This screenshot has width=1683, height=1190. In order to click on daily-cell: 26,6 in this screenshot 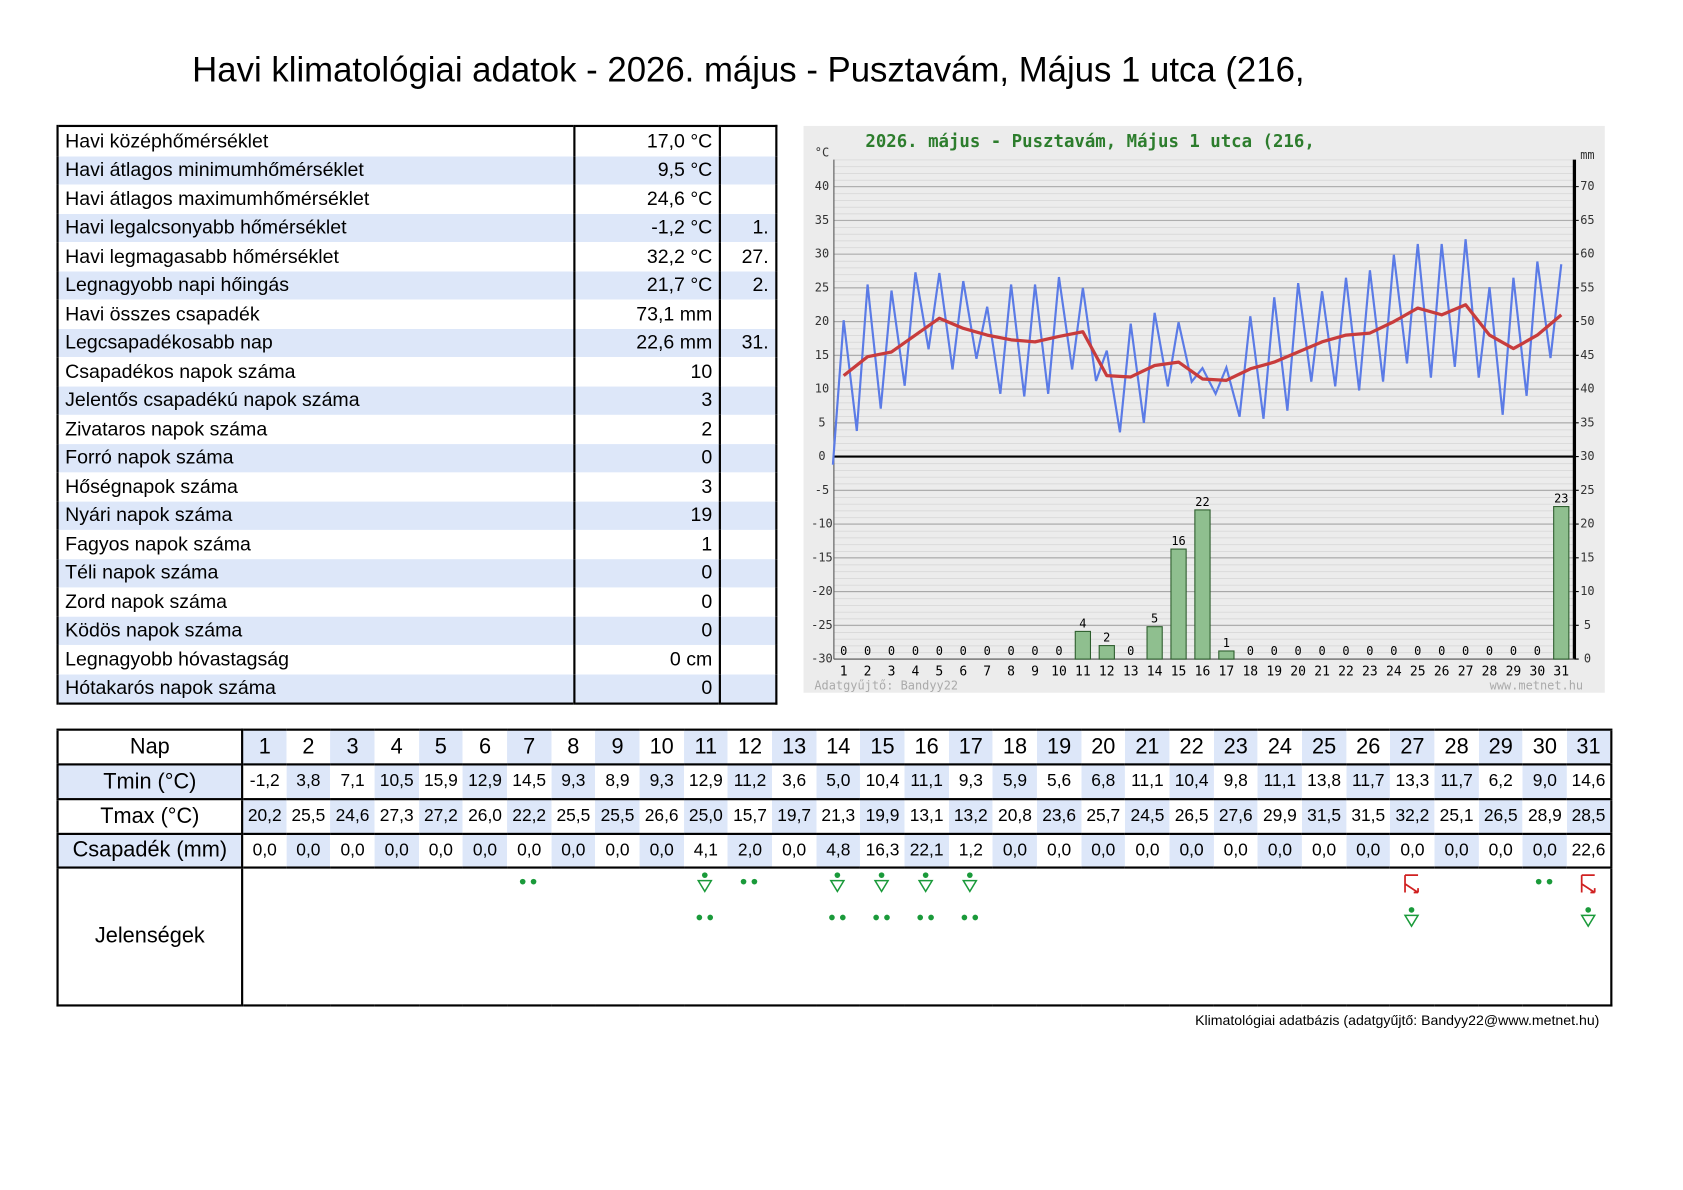, I will do `click(661, 816)`.